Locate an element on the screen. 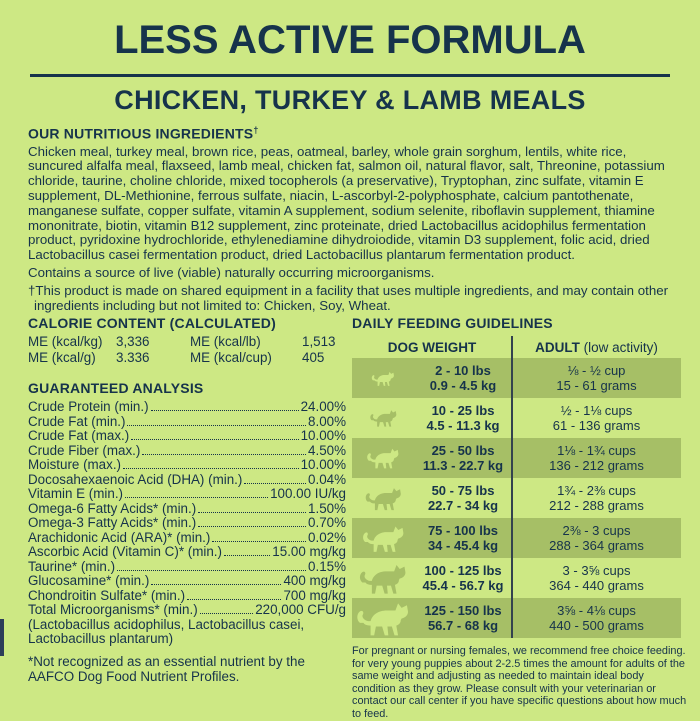 This screenshot has width=700, height=721. amount-cups: 3 - 3⅝ cups is located at coordinates (596, 570).